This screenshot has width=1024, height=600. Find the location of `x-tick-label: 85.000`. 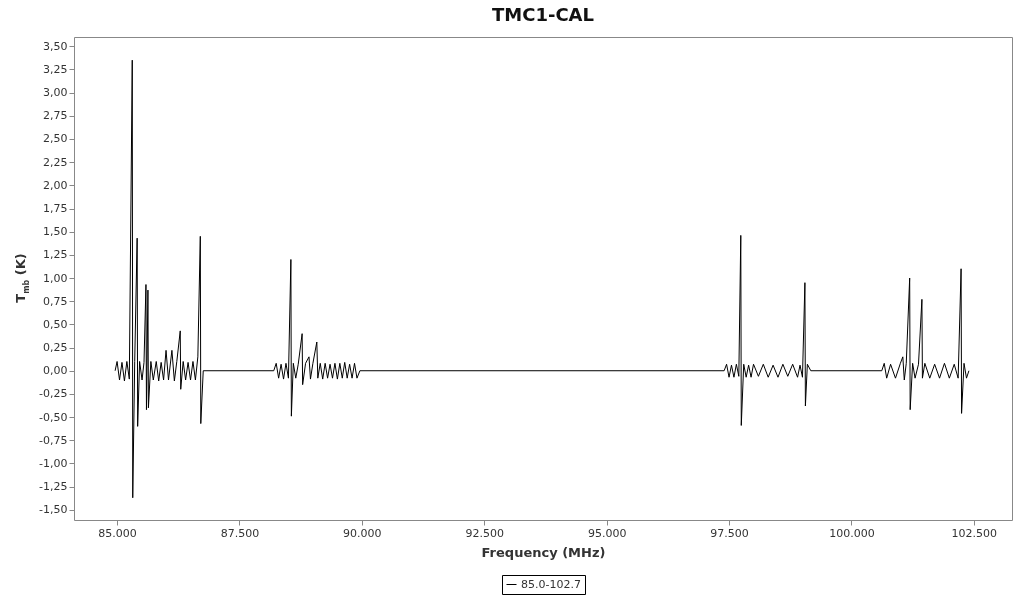

x-tick-label: 85.000 is located at coordinates (117, 533).